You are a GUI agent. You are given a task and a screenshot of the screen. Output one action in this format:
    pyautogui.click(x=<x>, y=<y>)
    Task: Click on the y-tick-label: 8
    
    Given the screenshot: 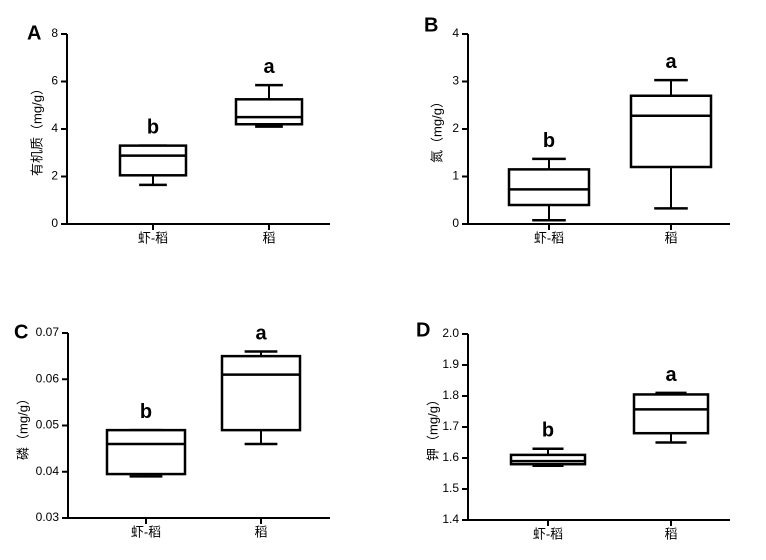 What is the action you would take?
    pyautogui.click(x=54, y=33)
    